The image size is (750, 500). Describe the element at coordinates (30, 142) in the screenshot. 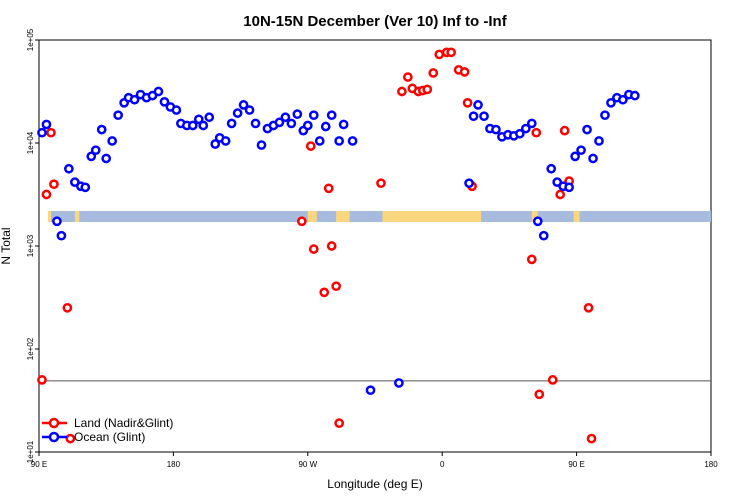

I see `y-tick-label: 1e+04` at that location.